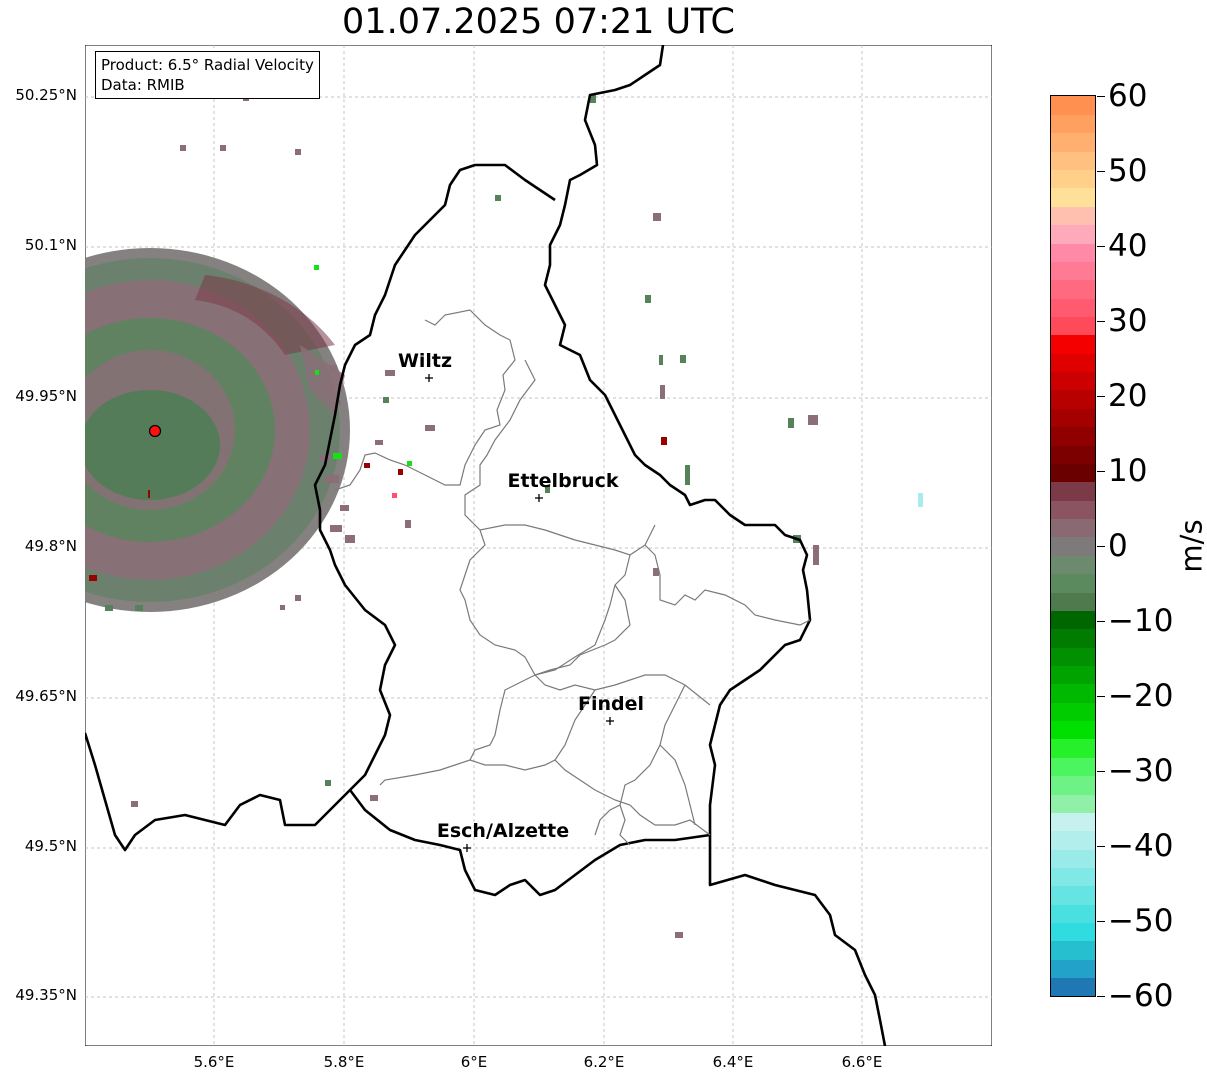  What do you see at coordinates (46, 396) in the screenshot?
I see `lat-label-49-95: 49.95°N` at bounding box center [46, 396].